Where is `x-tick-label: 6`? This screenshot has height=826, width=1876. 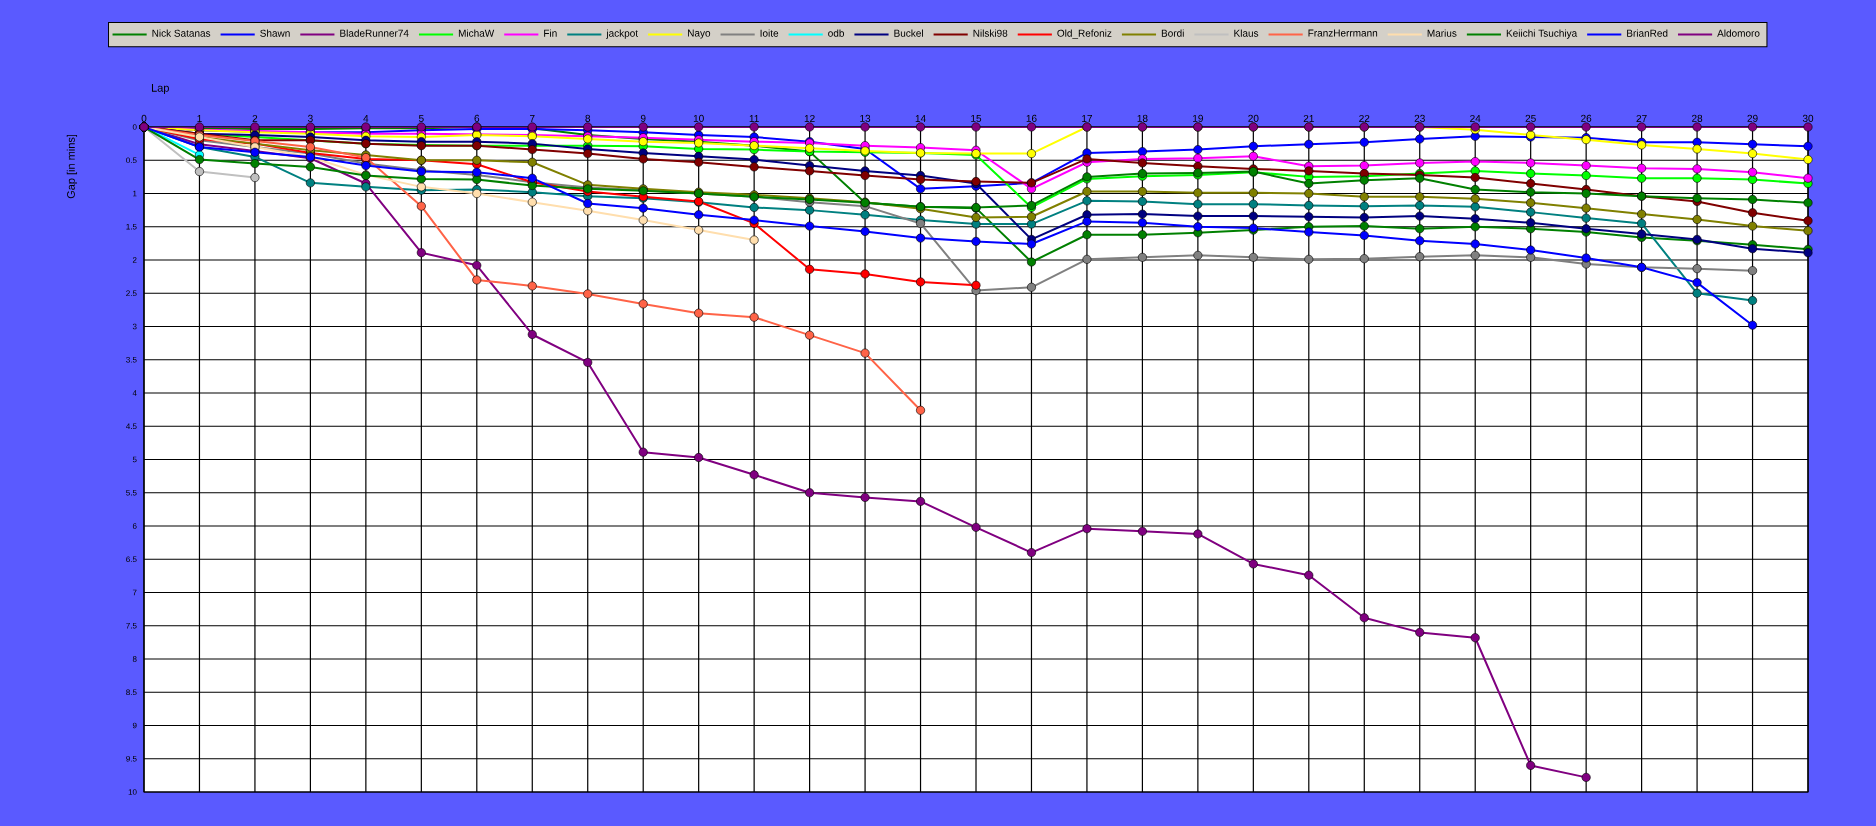 x-tick-label: 6 is located at coordinates (477, 118).